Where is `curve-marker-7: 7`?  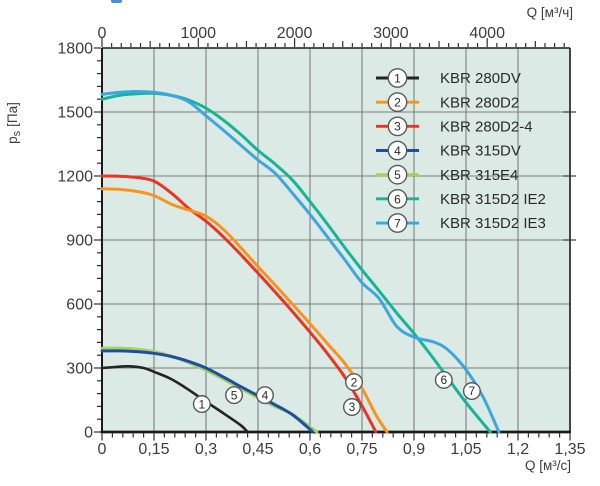
curve-marker-7: 7 is located at coordinates (471, 391).